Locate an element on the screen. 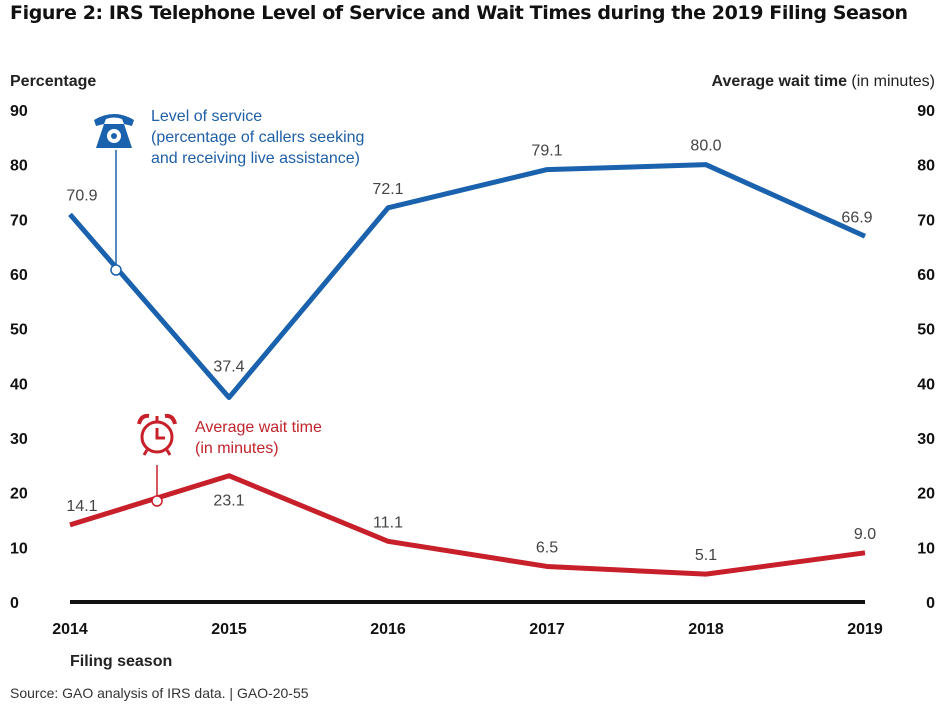 The height and width of the screenshot is (708, 945). y-tick-right: 0 is located at coordinates (930, 603).